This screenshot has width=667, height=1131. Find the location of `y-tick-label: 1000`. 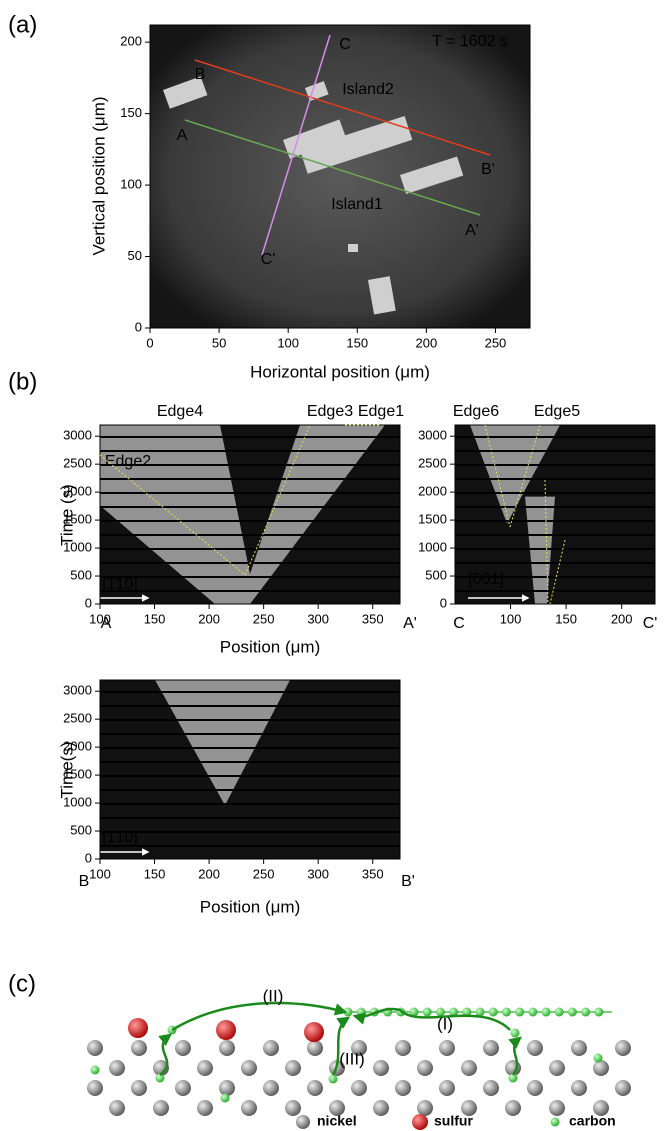

y-tick-label: 1000 is located at coordinates (77, 547).